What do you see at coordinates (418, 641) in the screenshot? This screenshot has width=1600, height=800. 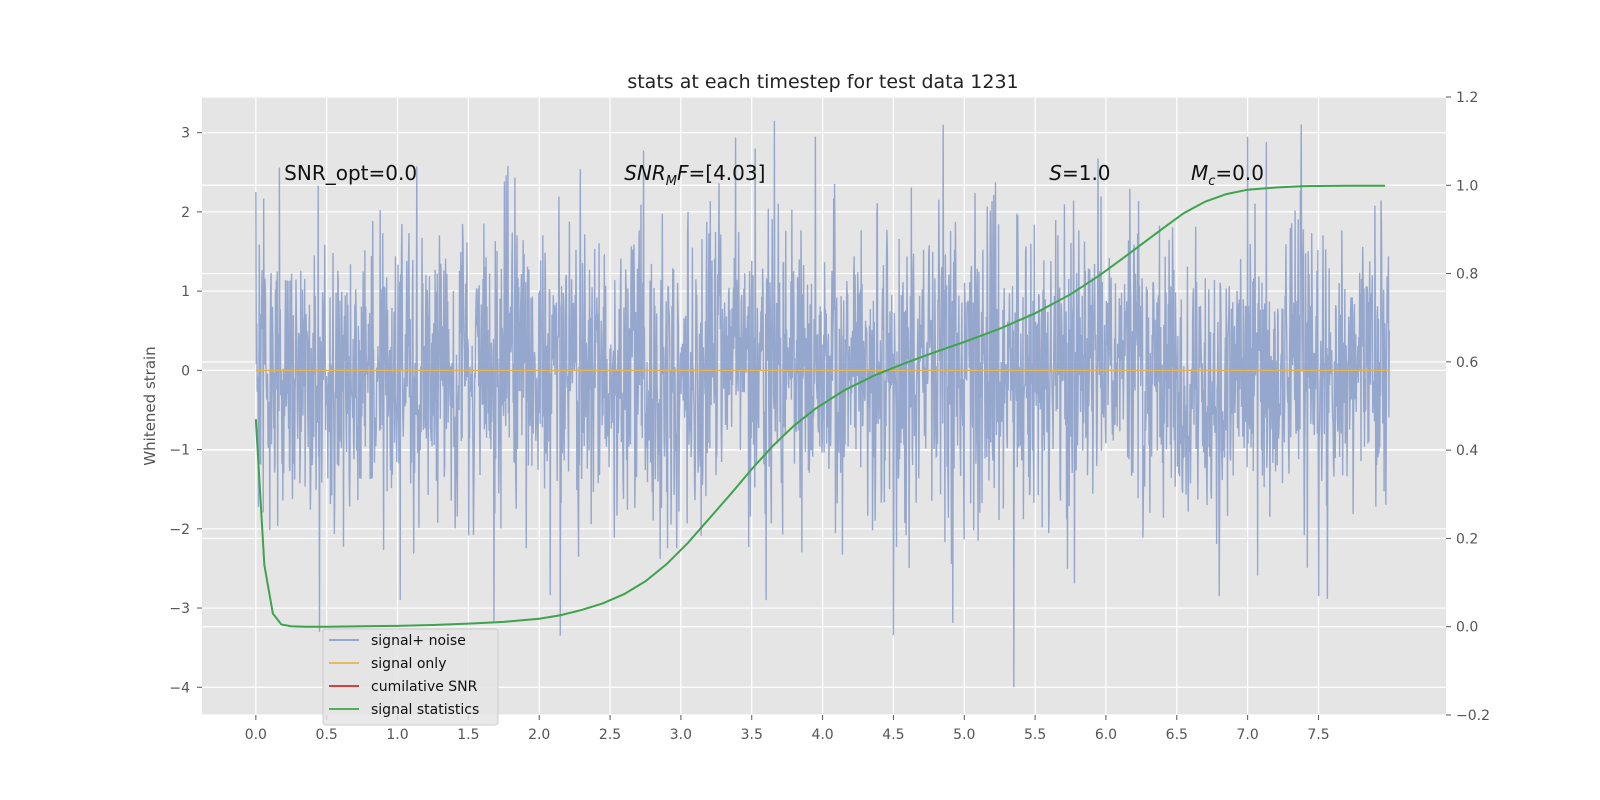 I see `legend-label: signal+ noise` at bounding box center [418, 641].